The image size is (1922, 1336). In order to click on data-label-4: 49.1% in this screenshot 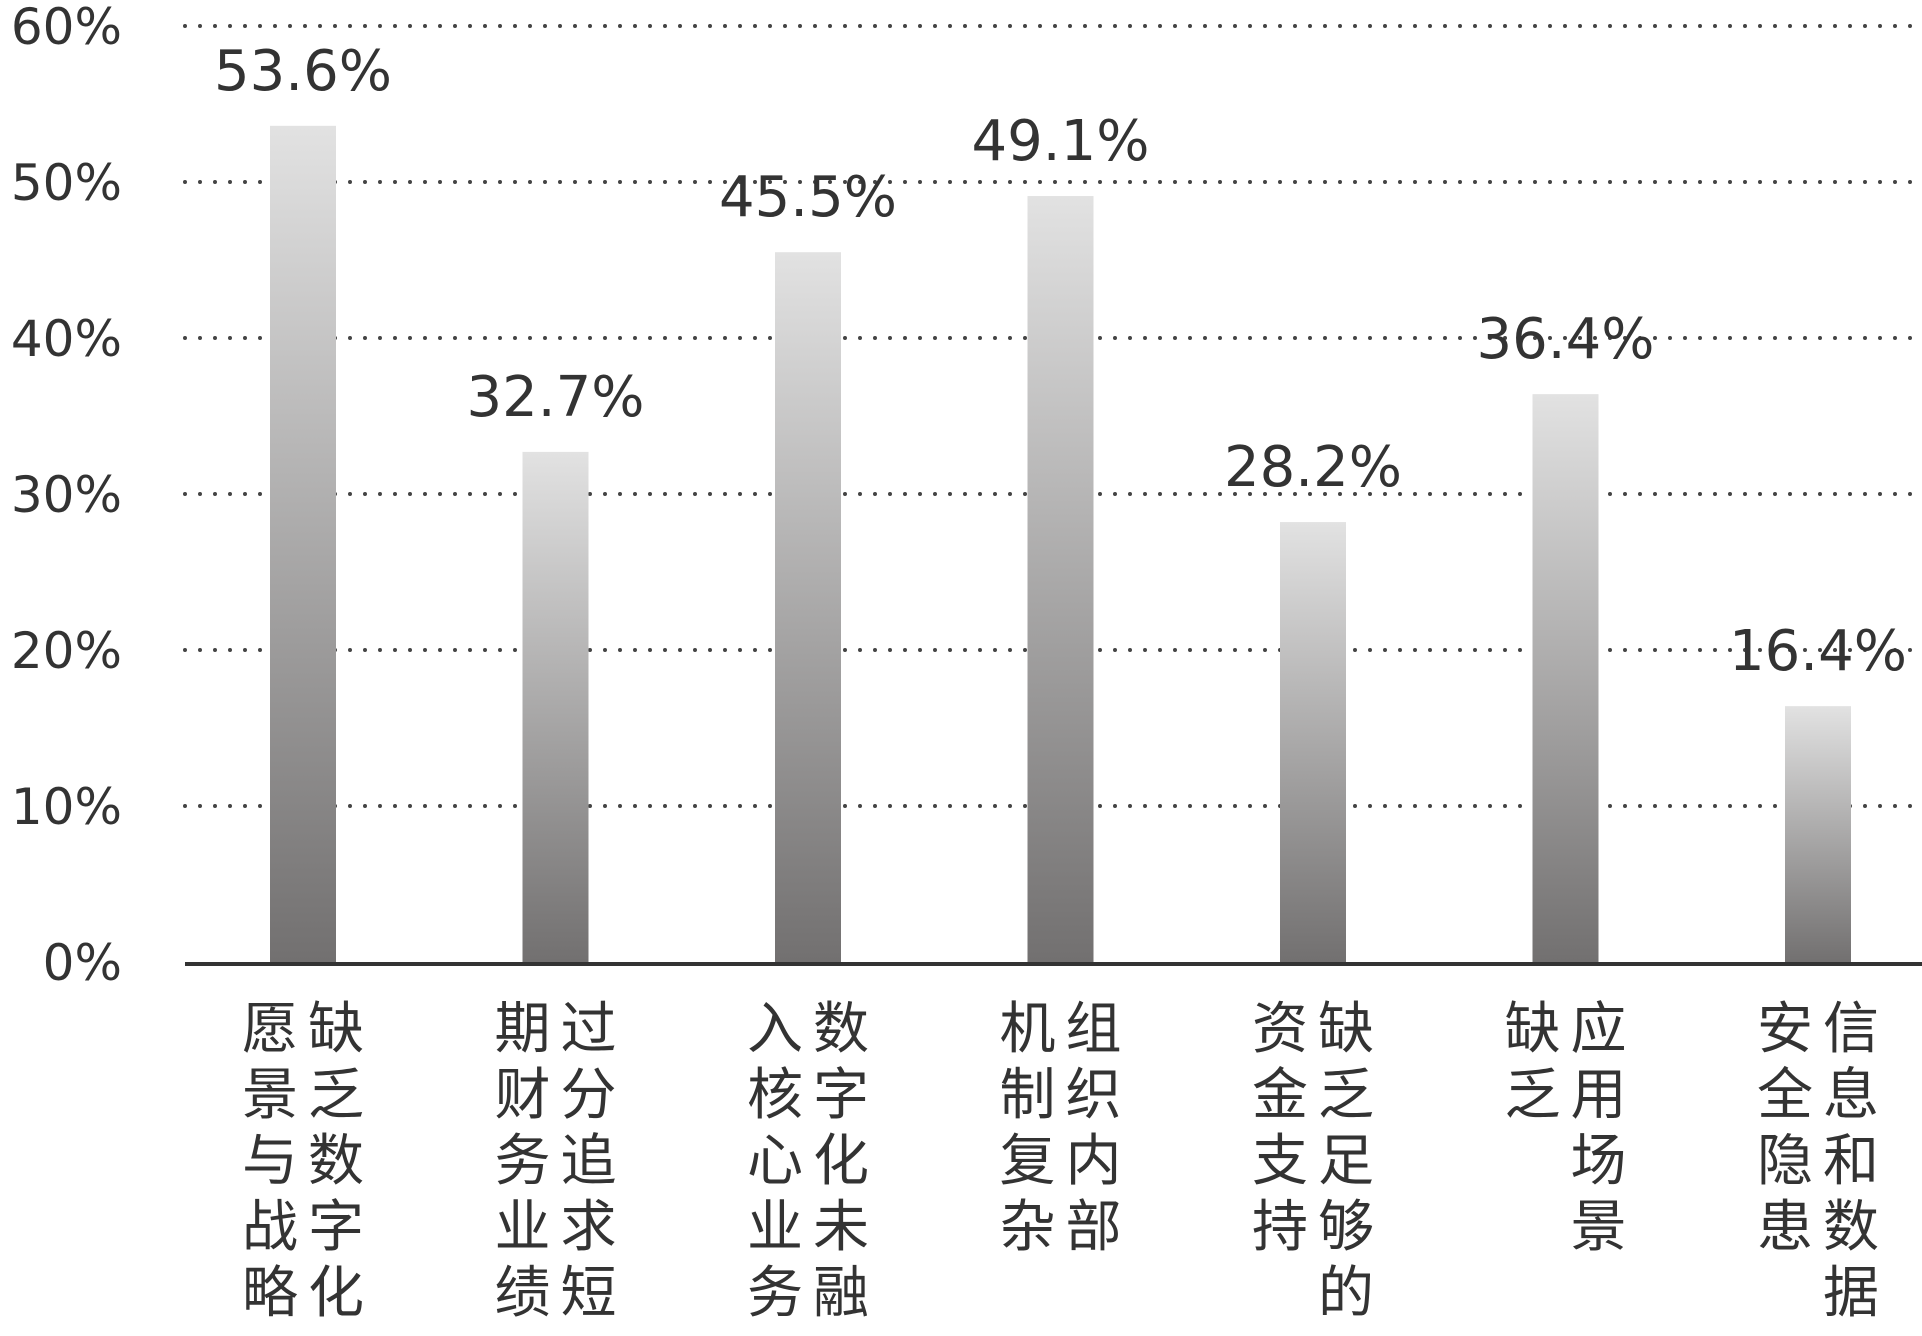, I will do `click(1061, 141)`.